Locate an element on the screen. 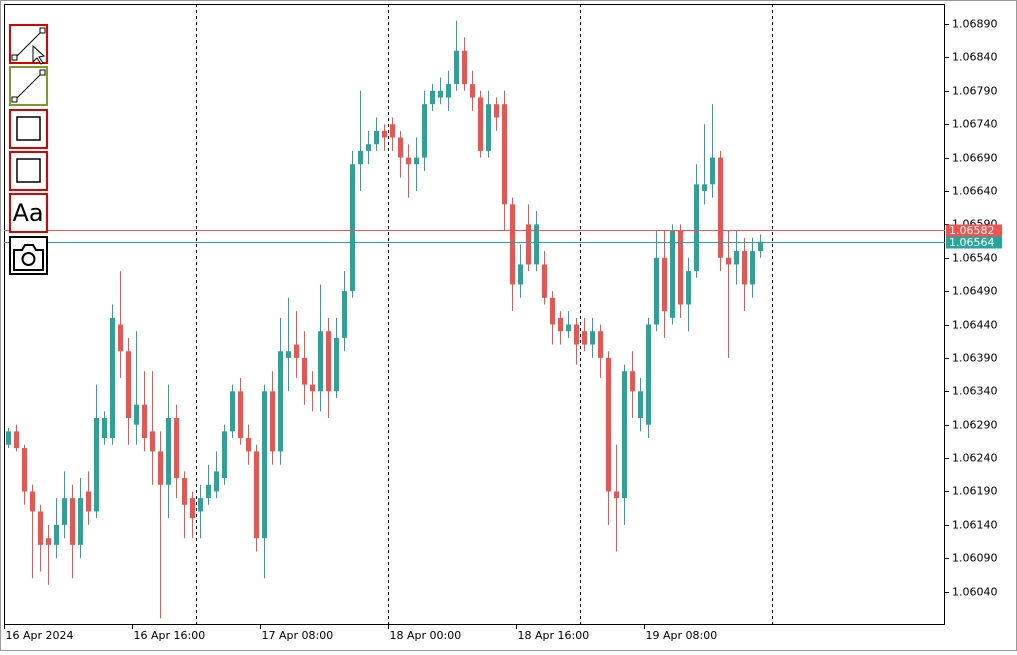 The height and width of the screenshot is (655, 1017). y-tick-label: 1.06140 is located at coordinates (975, 525).